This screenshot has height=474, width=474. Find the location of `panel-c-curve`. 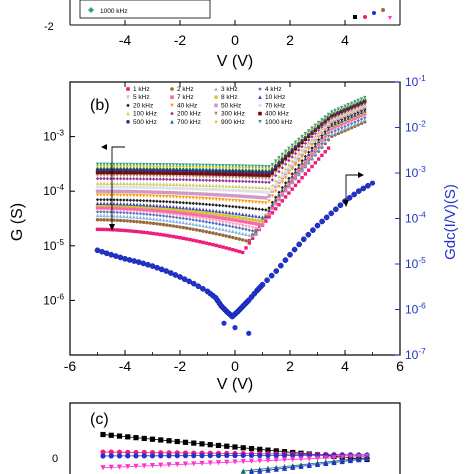

panel-c-curve is located at coordinates (235, 462).